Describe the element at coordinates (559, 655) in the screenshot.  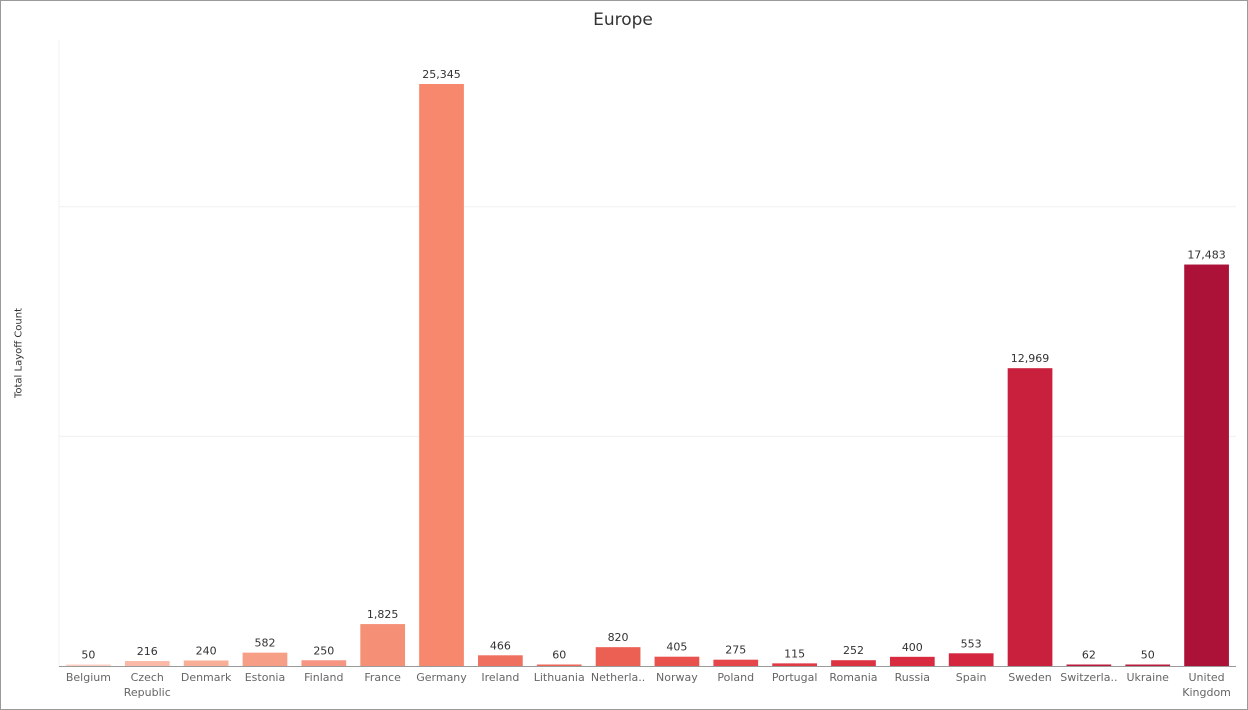
I see `data-label: 60` at that location.